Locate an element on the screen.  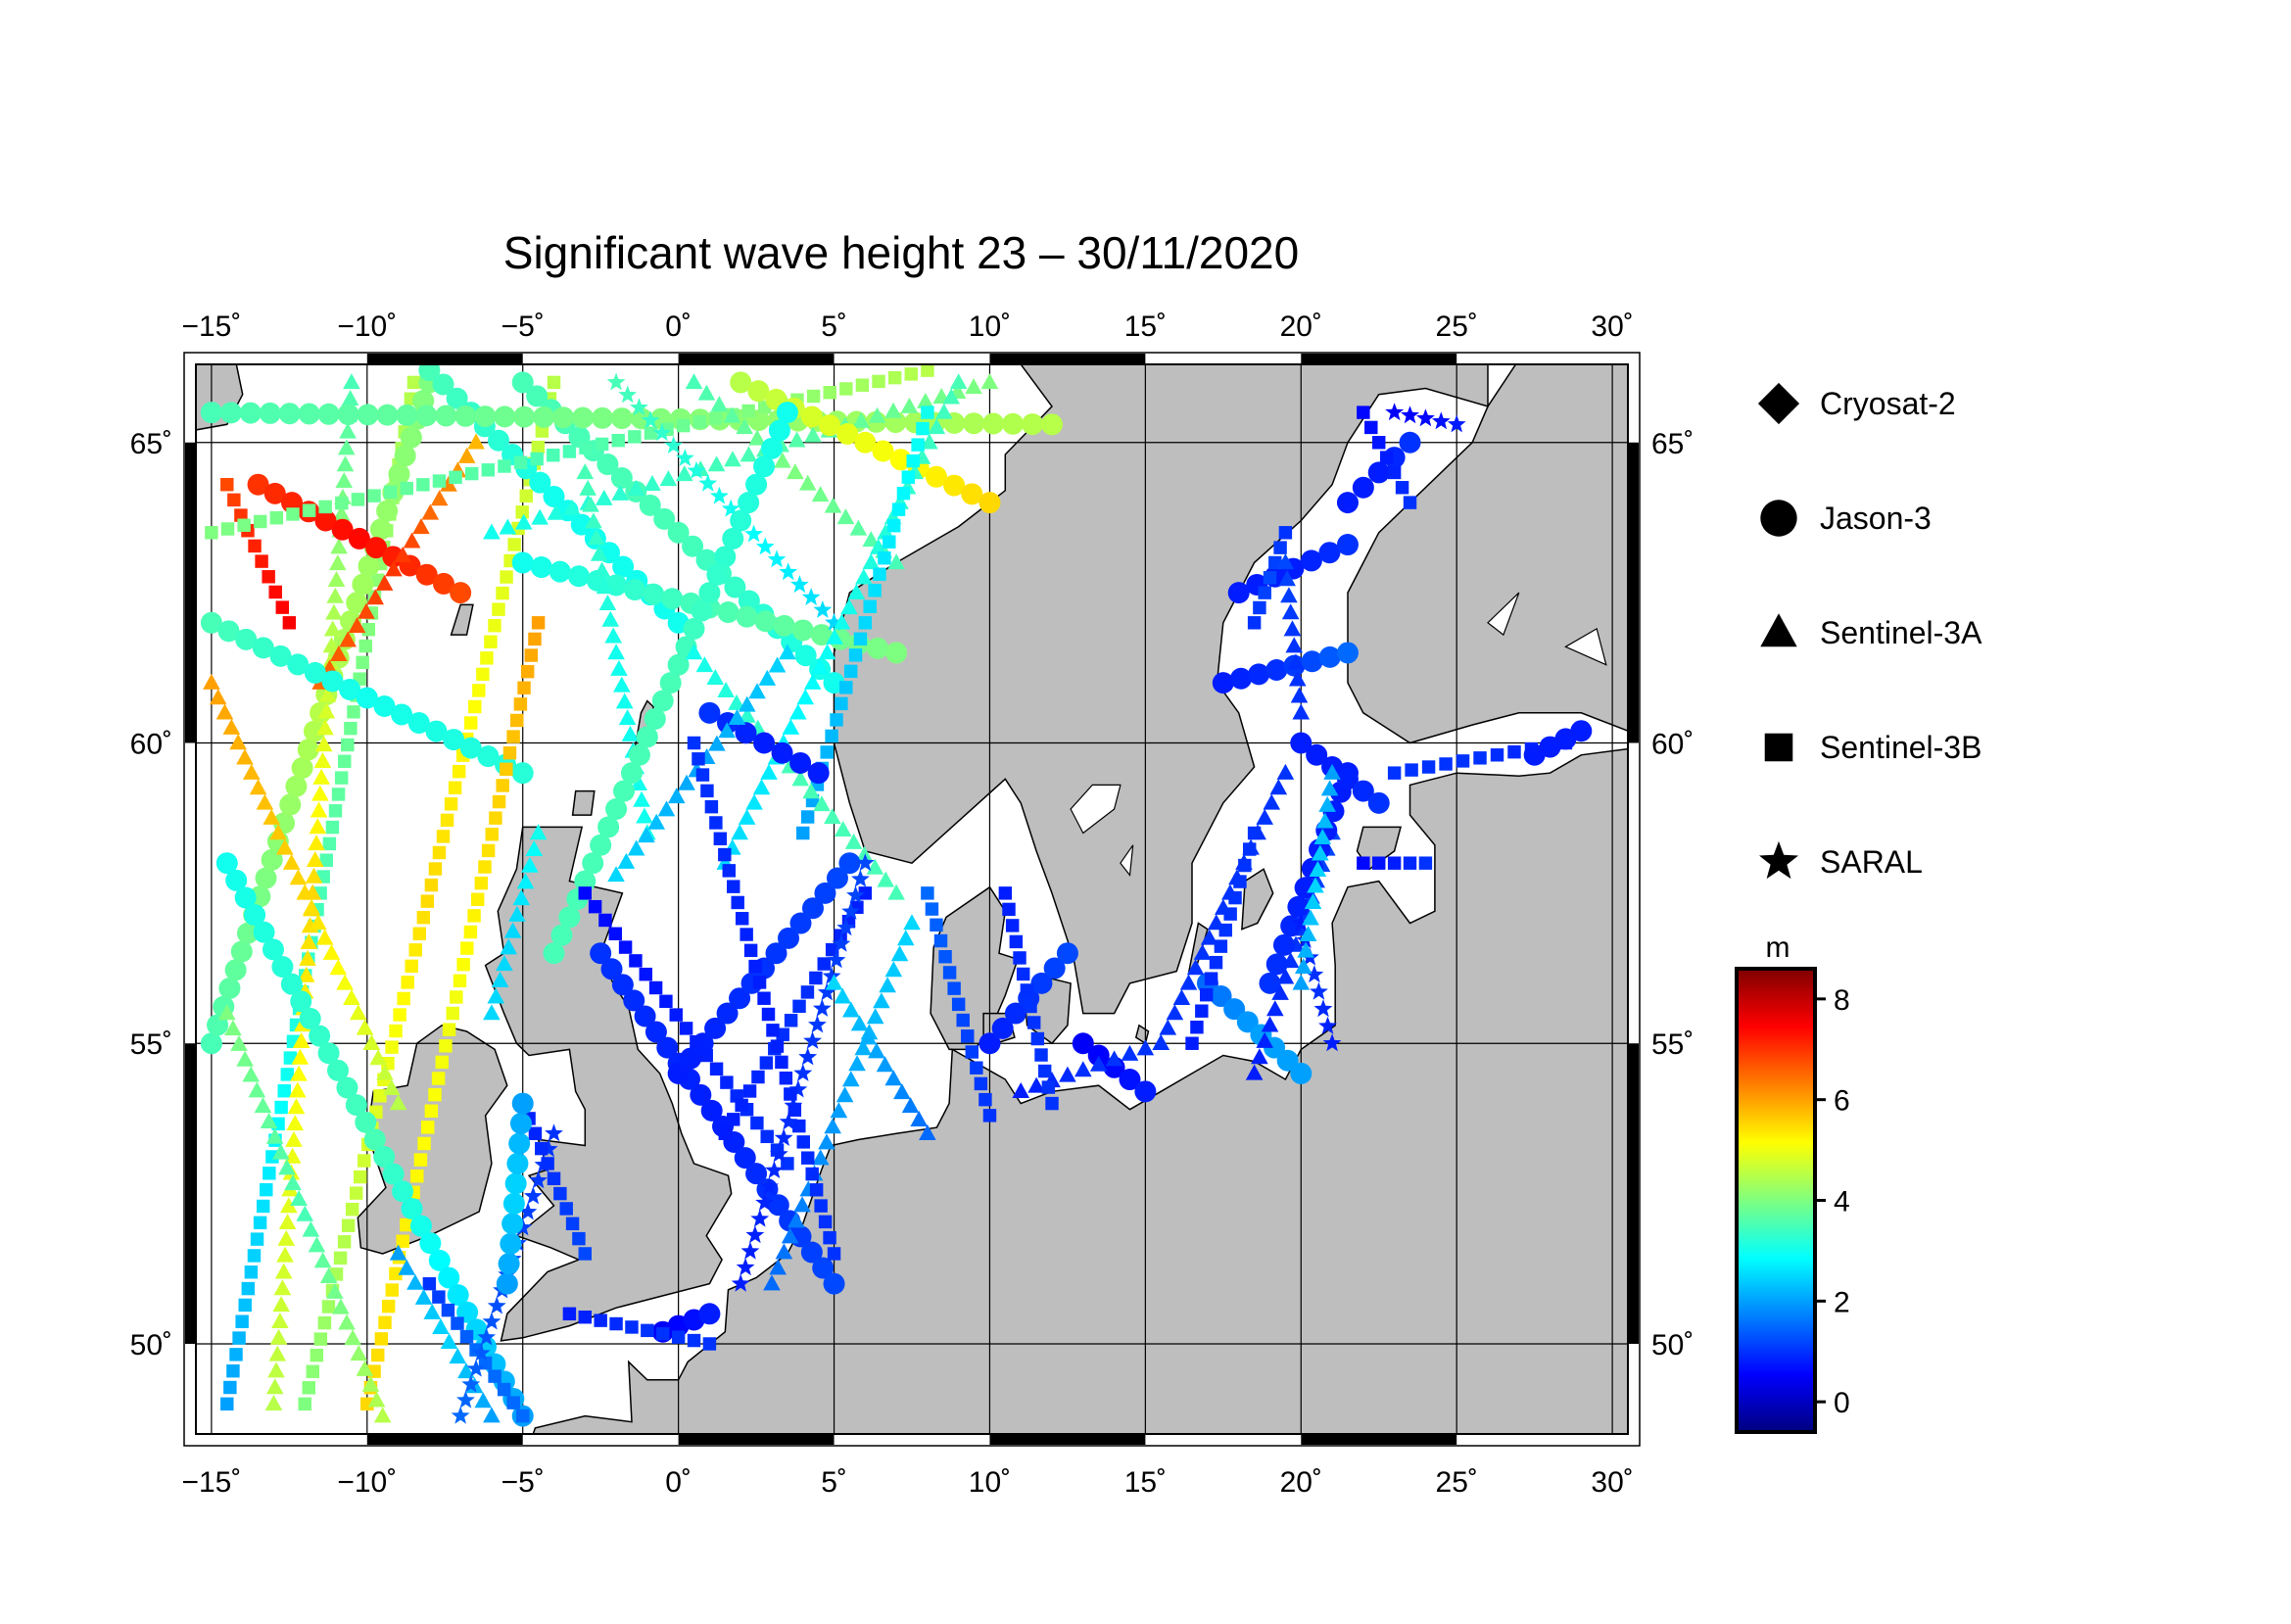
colorbar-tick-label: 8 is located at coordinates (1842, 1000).